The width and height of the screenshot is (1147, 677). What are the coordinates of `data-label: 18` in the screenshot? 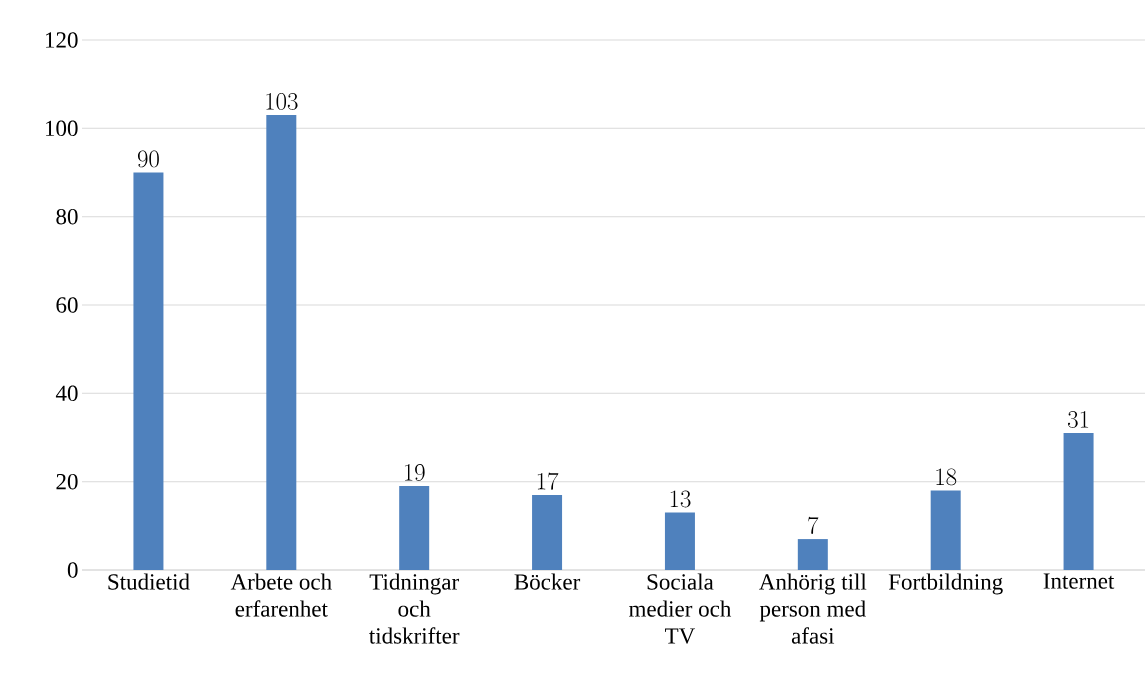 It's located at (946, 477).